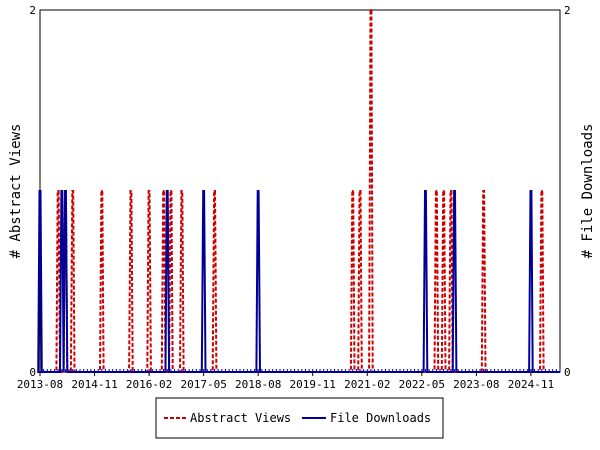 Image resolution: width=600 pixels, height=450 pixels. What do you see at coordinates (422, 384) in the screenshot?
I see `x-tick-label: 2022-05` at bounding box center [422, 384].